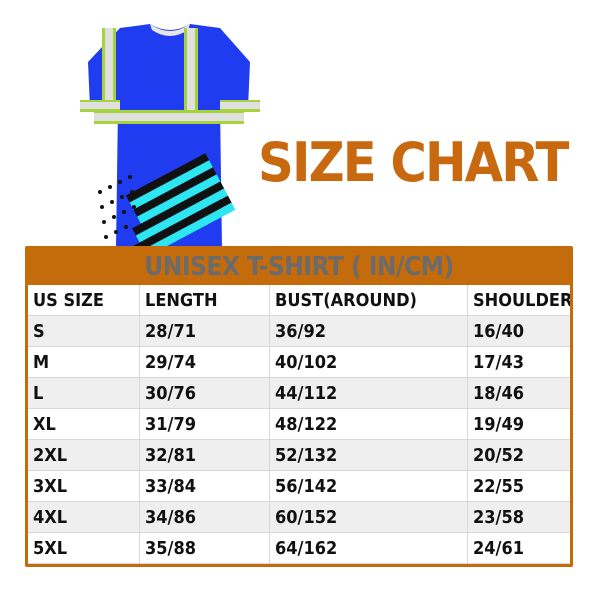 This screenshot has width=600, height=600. What do you see at coordinates (205, 548) in the screenshot?
I see `table-cell: 35/88` at bounding box center [205, 548].